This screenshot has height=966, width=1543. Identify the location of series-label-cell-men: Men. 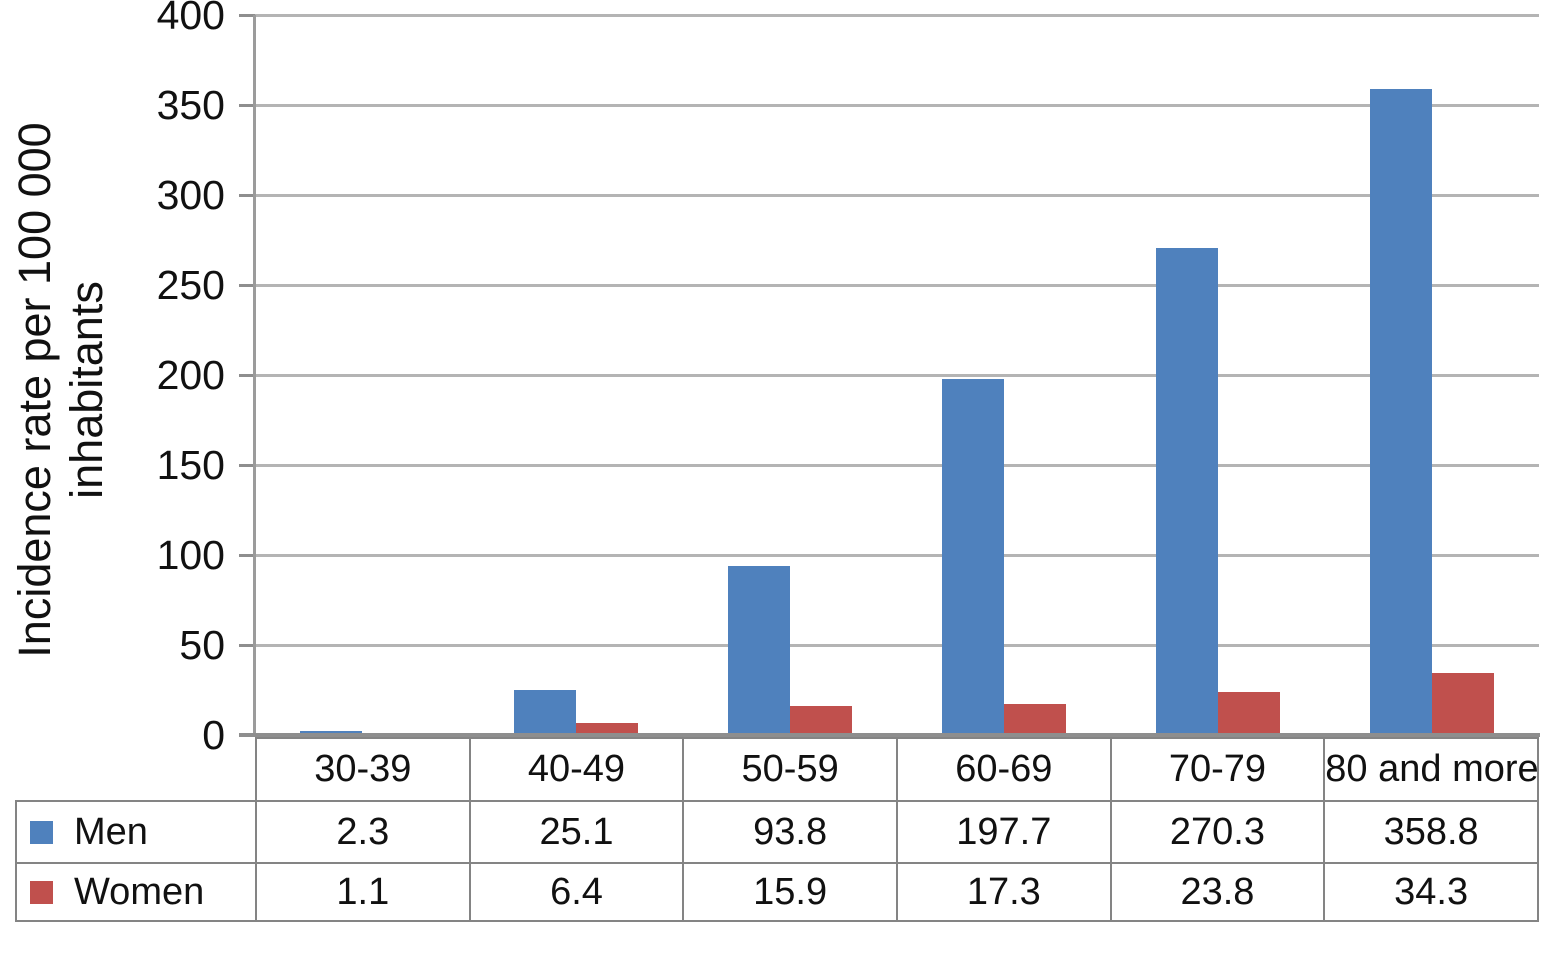
(136, 832).